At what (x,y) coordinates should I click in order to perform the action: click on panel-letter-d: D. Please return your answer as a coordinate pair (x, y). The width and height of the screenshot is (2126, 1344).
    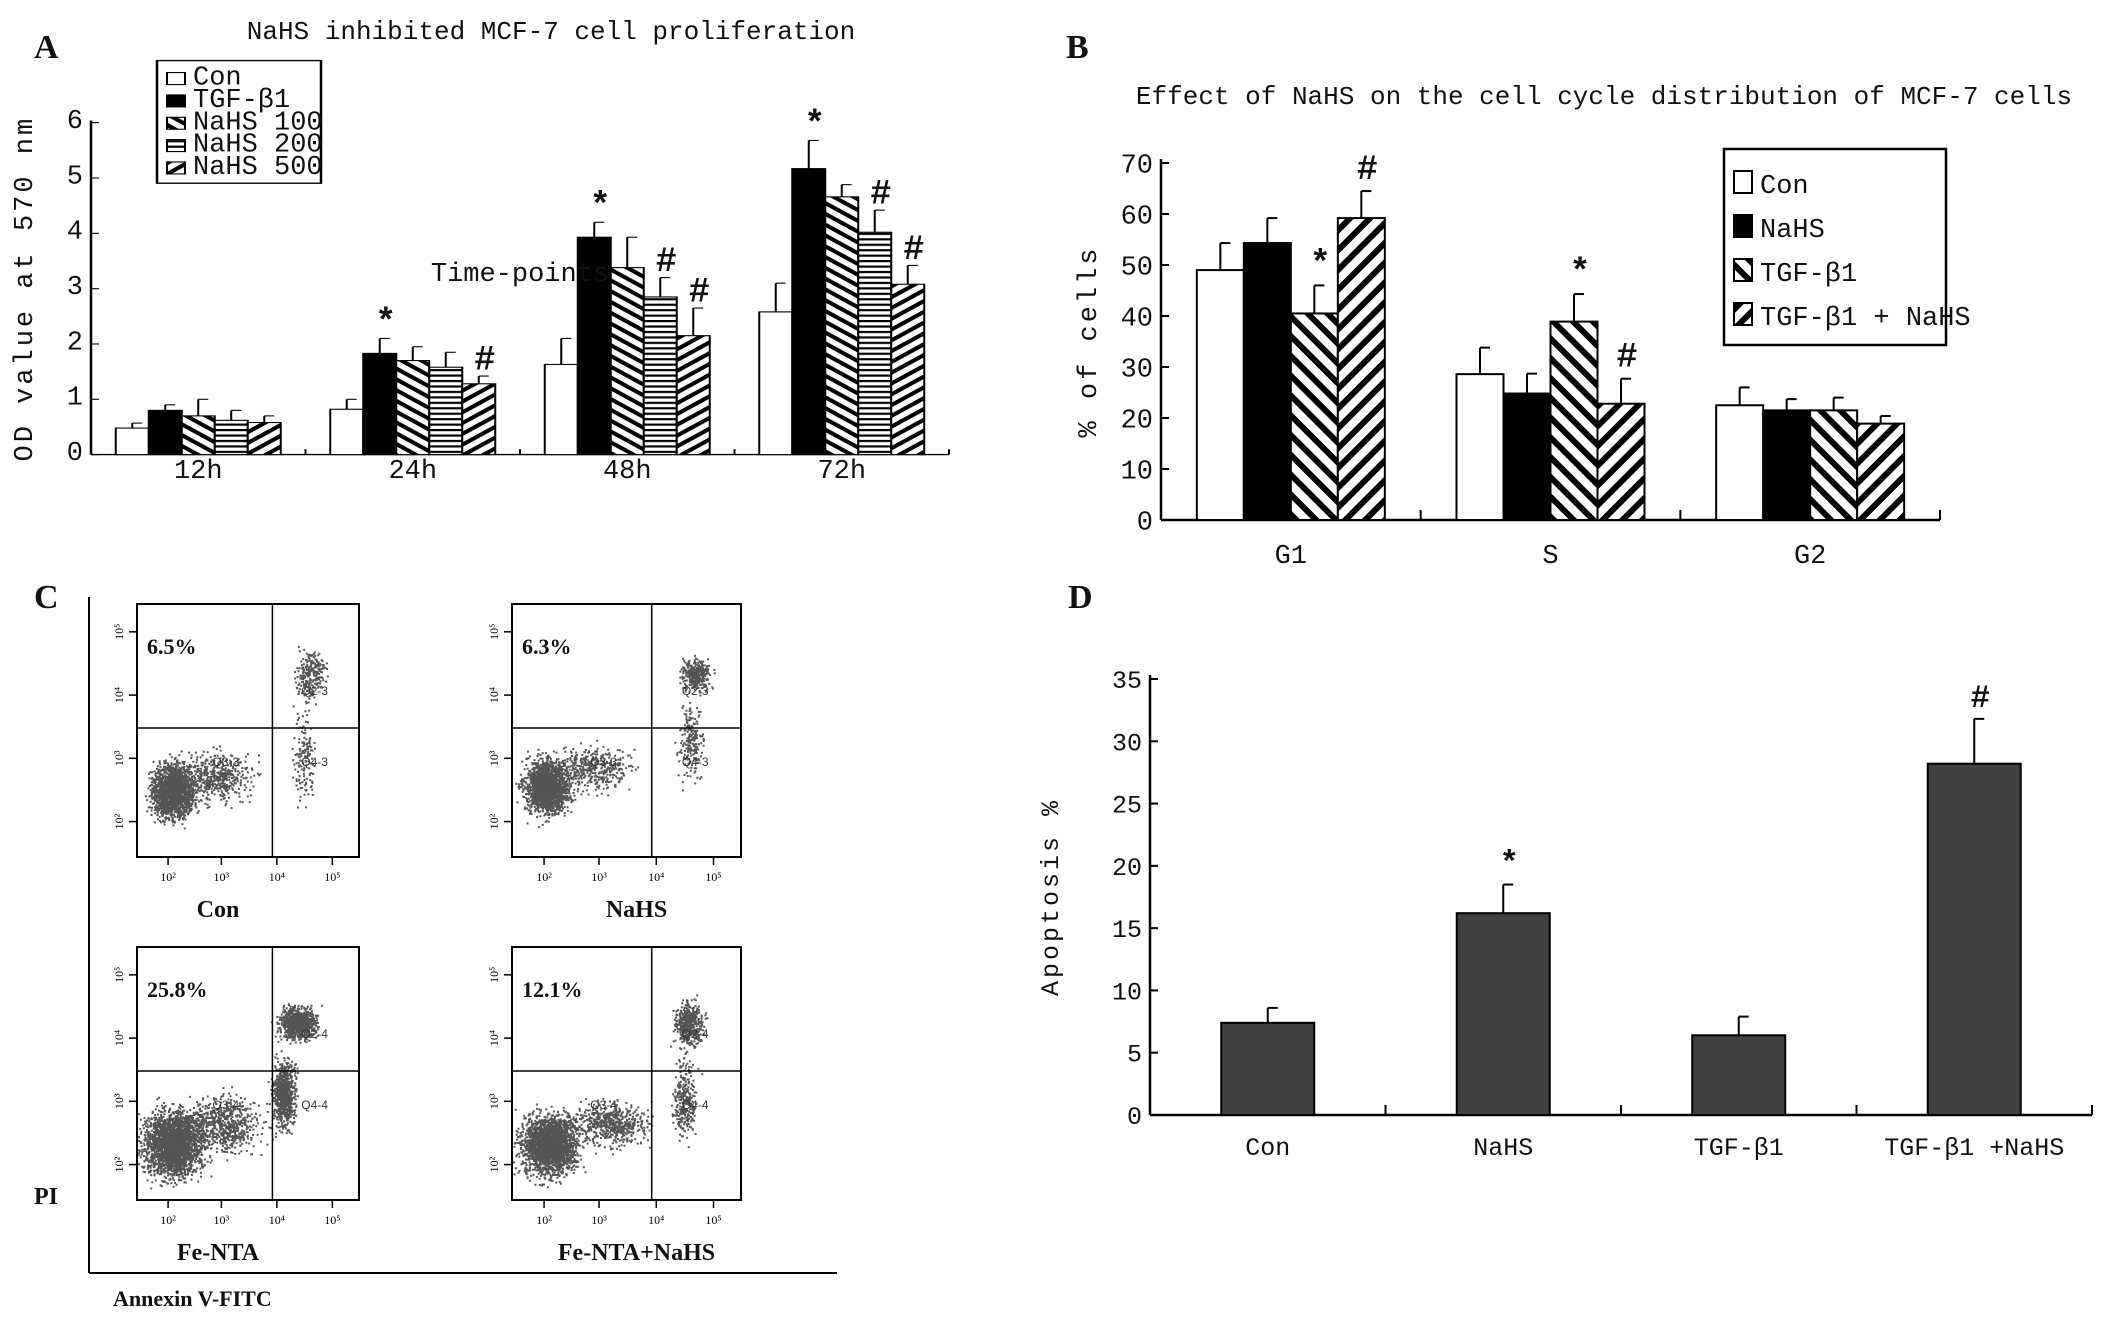
    Looking at the image, I should click on (1080, 597).